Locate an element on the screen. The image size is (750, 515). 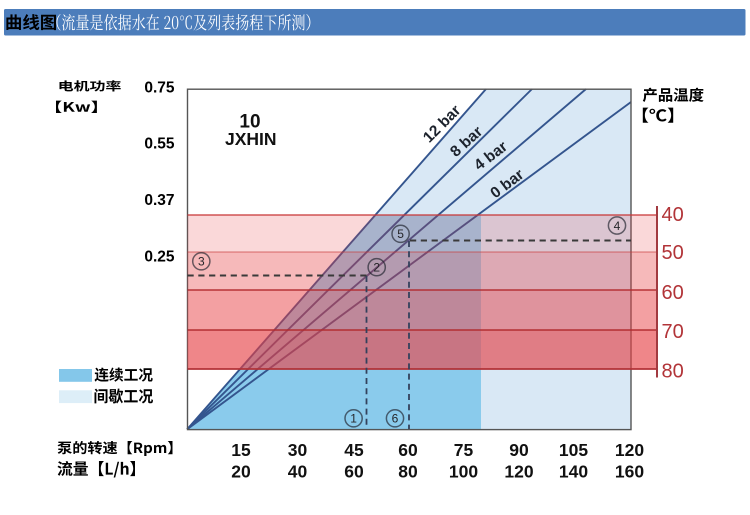
svg-text: 0.25 is located at coordinates (159, 256).